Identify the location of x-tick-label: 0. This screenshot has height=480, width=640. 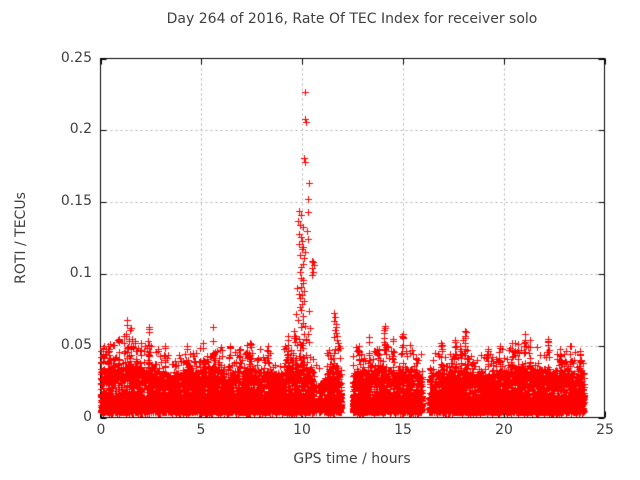
(101, 430).